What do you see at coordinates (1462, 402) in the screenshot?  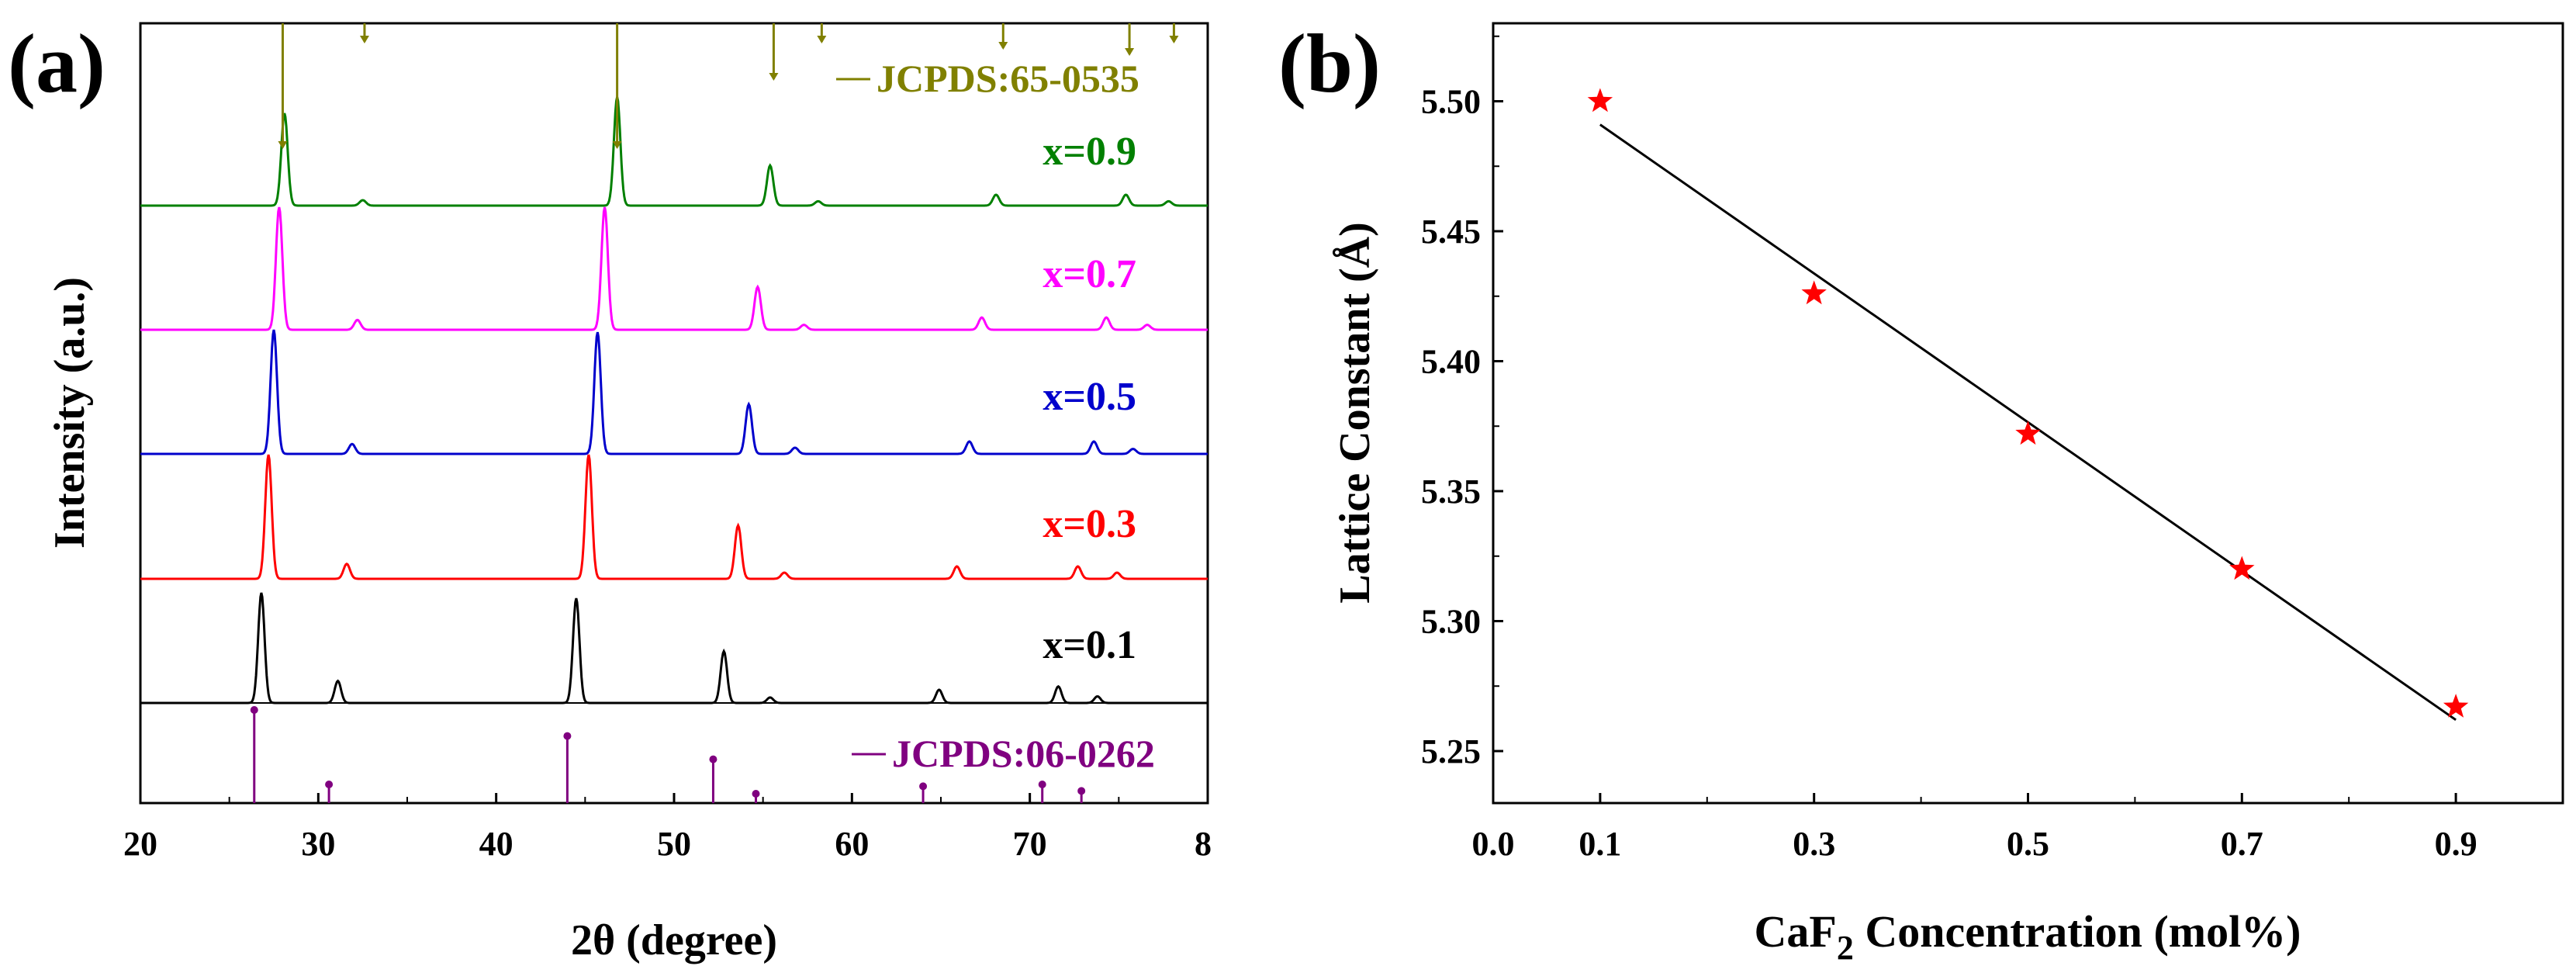 I see `lattice-y-axis-ticks: 5.25 5.30 5.35 5.40 5.45 5.50` at bounding box center [1462, 402].